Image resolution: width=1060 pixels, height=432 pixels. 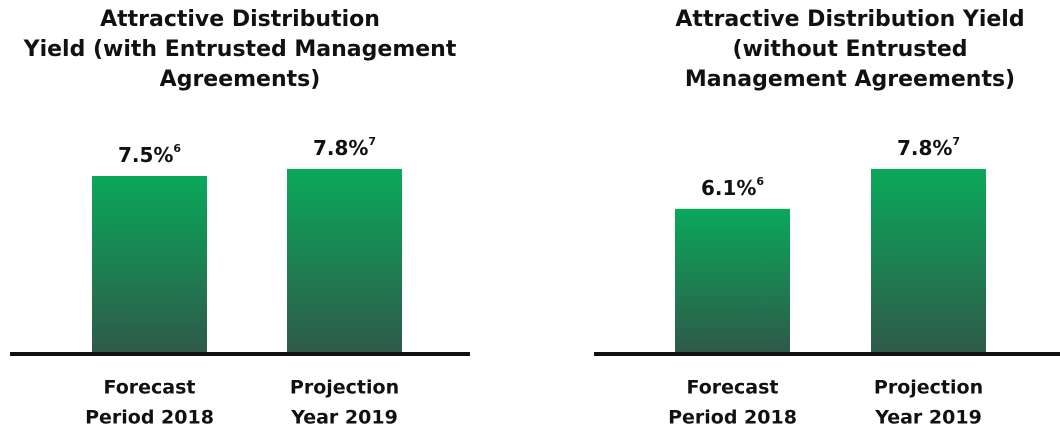 What do you see at coordinates (240, 49) in the screenshot?
I see `chart-title: Yield (with Entrusted Management` at bounding box center [240, 49].